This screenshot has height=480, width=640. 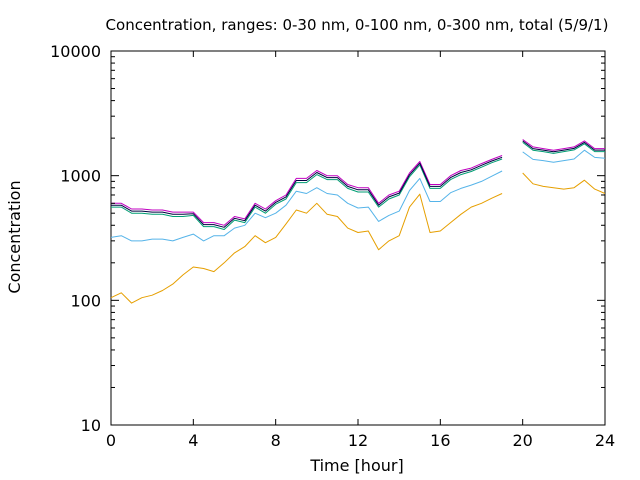 What do you see at coordinates (91, 425) in the screenshot?
I see `y-tick-label: 10` at bounding box center [91, 425].